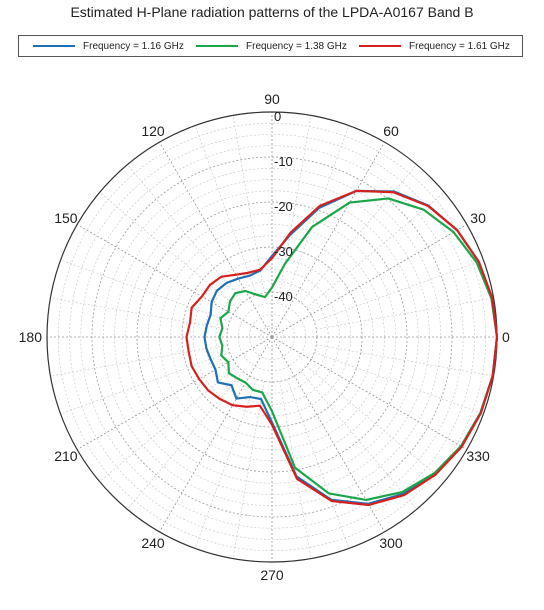 This screenshot has height=610, width=544. What do you see at coordinates (391, 543) in the screenshot?
I see `angle-tick-label: 300` at bounding box center [391, 543].